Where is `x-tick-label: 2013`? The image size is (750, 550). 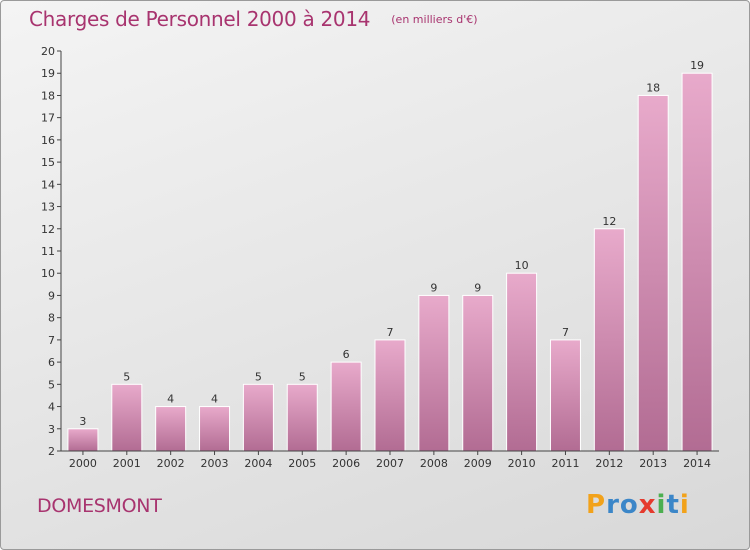 x-tick-label: 2013 is located at coordinates (653, 463).